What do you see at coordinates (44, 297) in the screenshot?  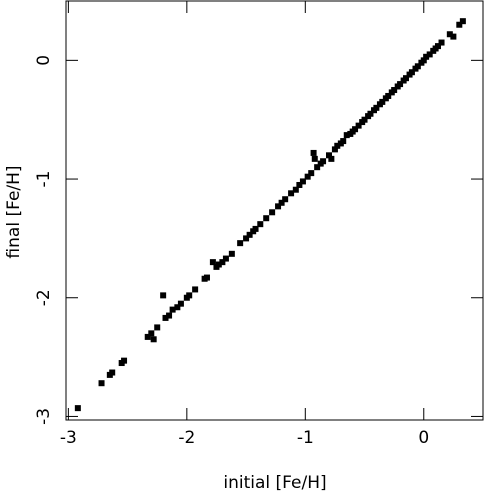 I see `y-tick-label: -2` at bounding box center [44, 297].